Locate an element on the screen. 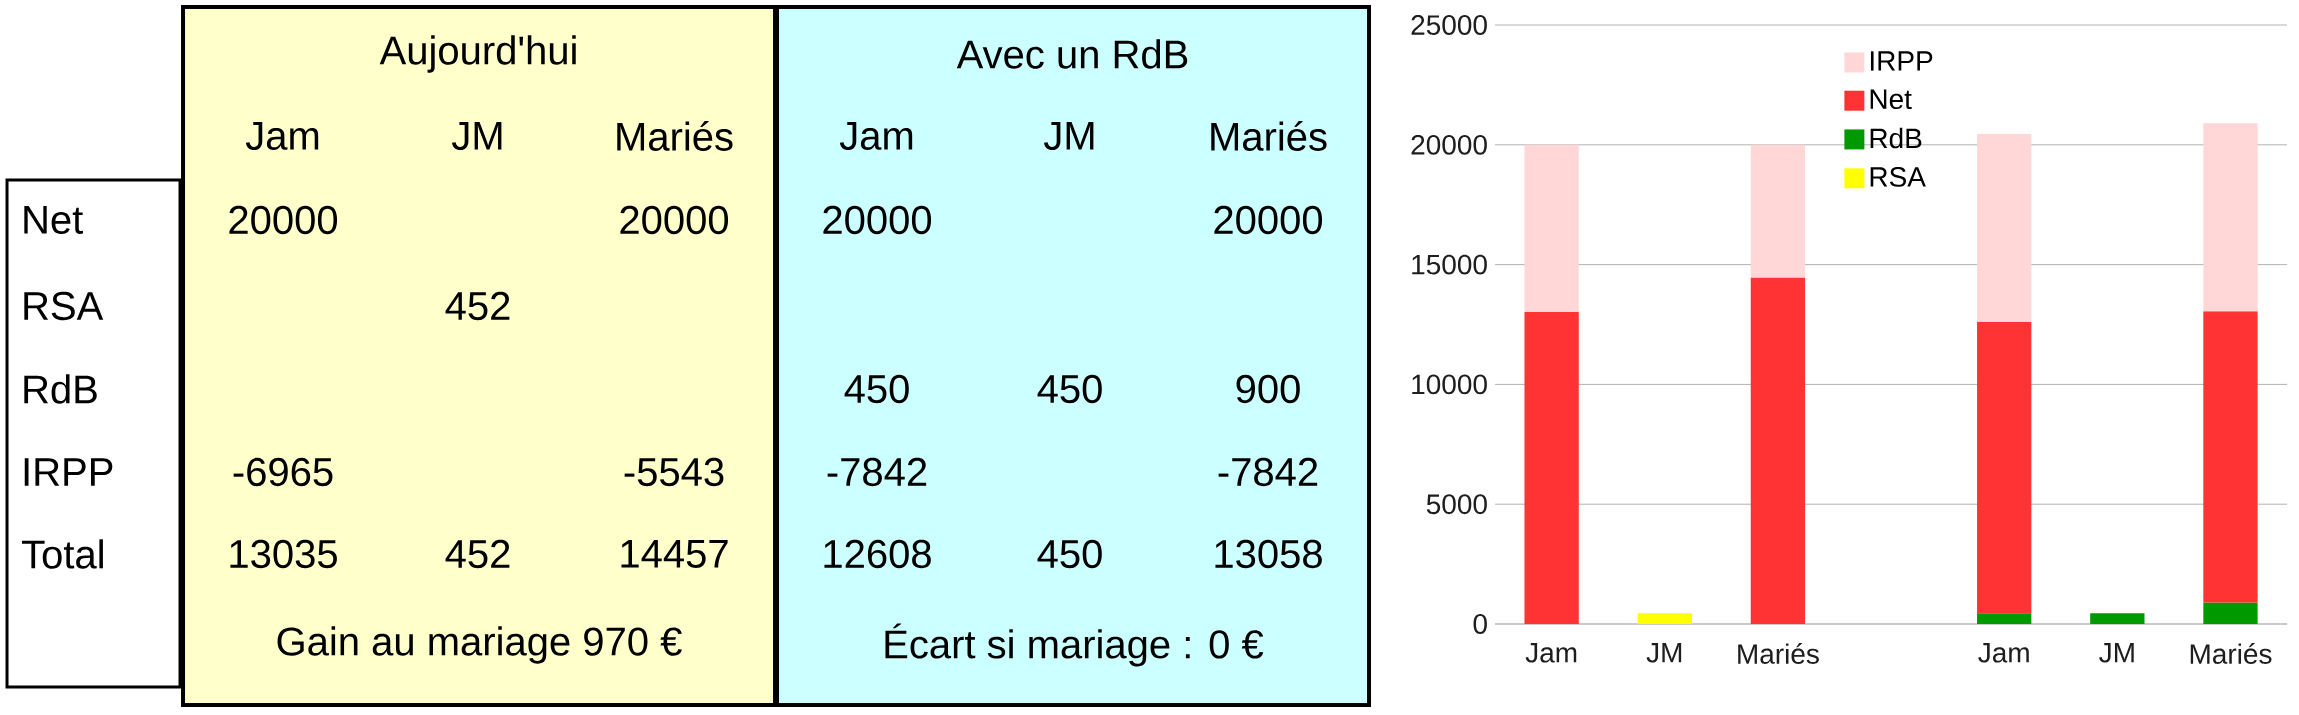 The image size is (2299, 715). y-tick-label: 15000 is located at coordinates (1449, 264).